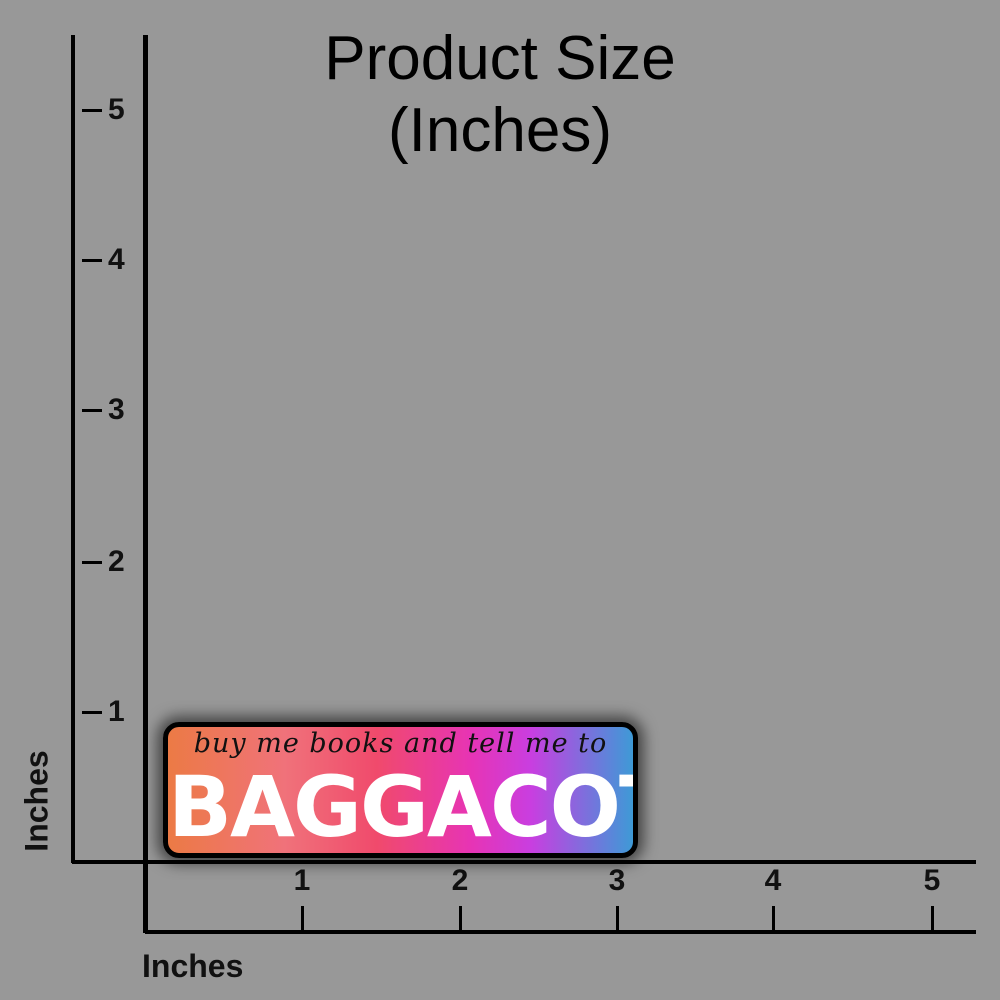 Image resolution: width=1000 pixels, height=1000 pixels. Describe the element at coordinates (932, 880) in the screenshot. I see `x-tick-label: 5` at that location.